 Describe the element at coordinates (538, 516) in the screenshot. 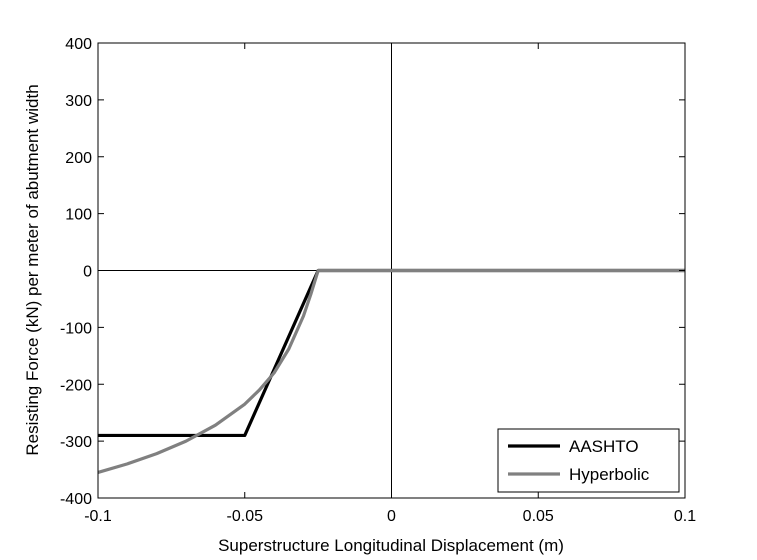

I see `x-tick-label: 0.05` at that location.